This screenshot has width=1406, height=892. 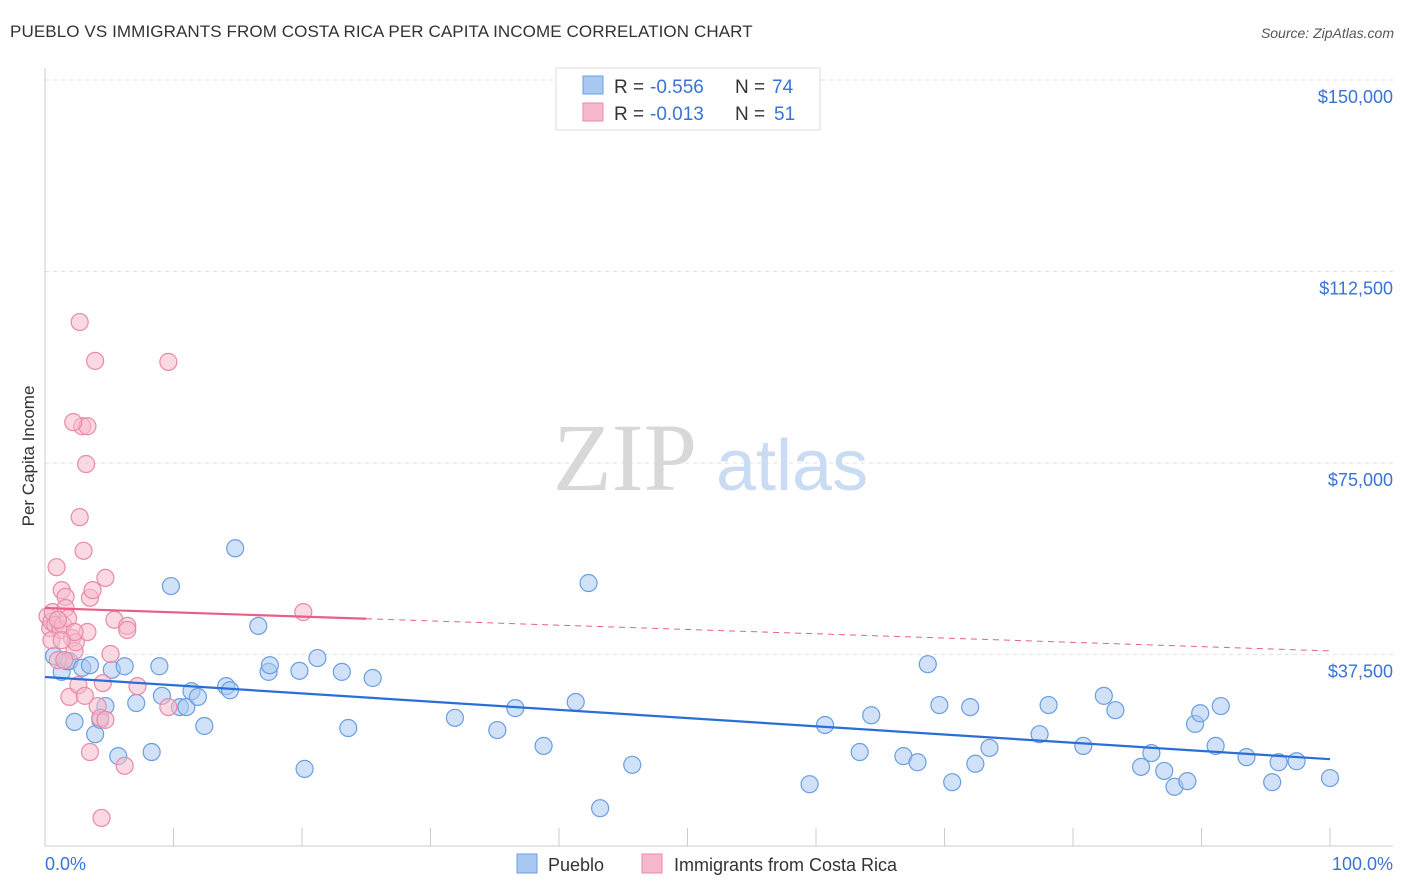 What do you see at coordinates (625, 457) in the screenshot?
I see `watermark-zip: ZIP` at bounding box center [625, 457].